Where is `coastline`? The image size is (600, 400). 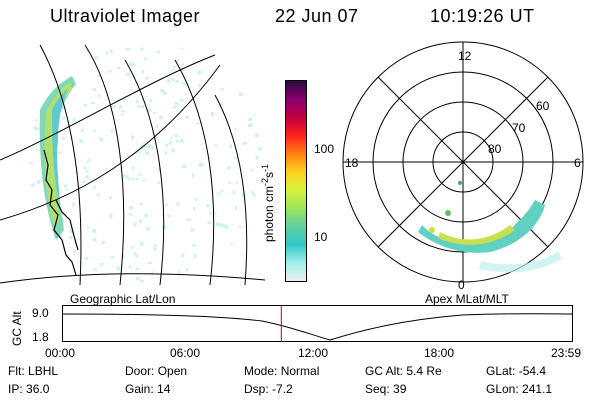 coastline is located at coordinates (61, 212).